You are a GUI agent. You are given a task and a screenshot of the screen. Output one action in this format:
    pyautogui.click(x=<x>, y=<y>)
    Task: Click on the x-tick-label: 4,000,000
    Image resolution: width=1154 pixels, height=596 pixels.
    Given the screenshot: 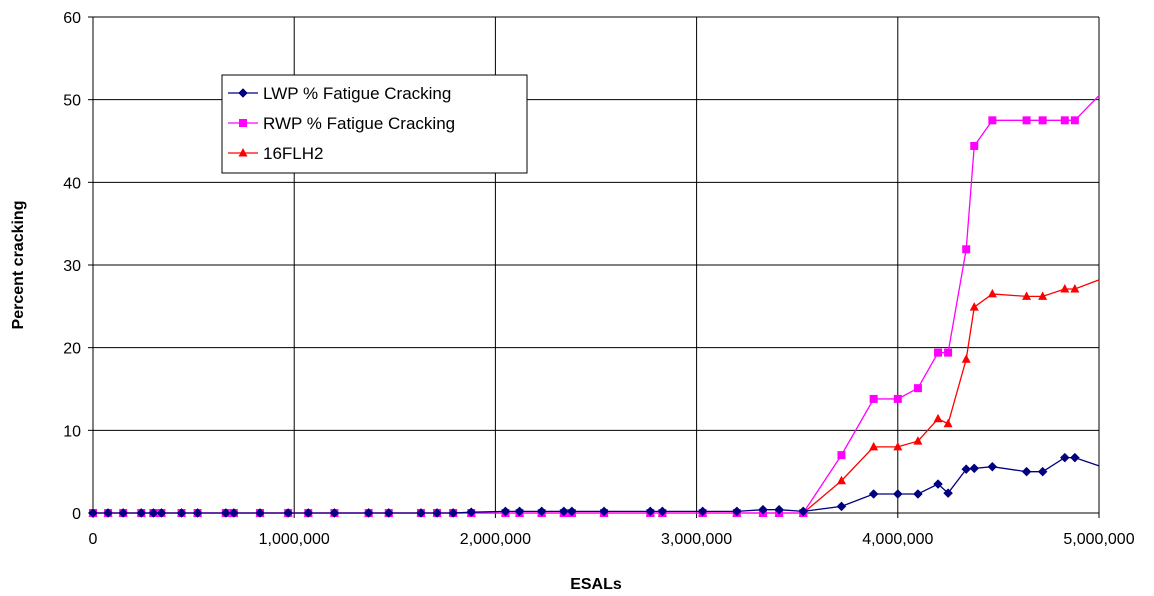 What is the action you would take?
    pyautogui.click(x=897, y=539)
    